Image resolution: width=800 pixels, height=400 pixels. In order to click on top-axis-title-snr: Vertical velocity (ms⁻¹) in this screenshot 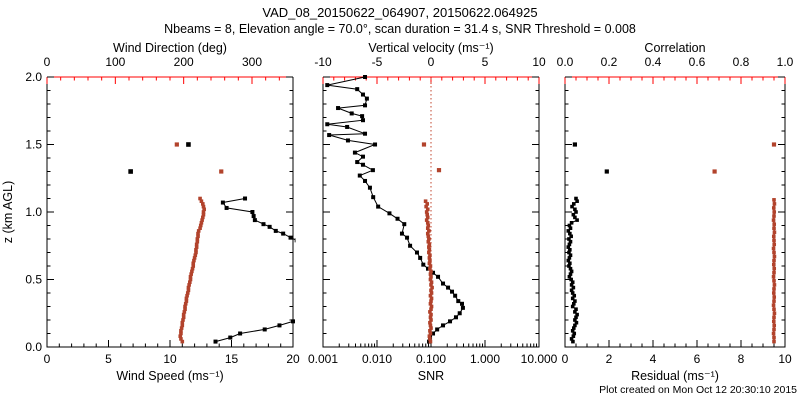, I will do `click(430, 48)`.